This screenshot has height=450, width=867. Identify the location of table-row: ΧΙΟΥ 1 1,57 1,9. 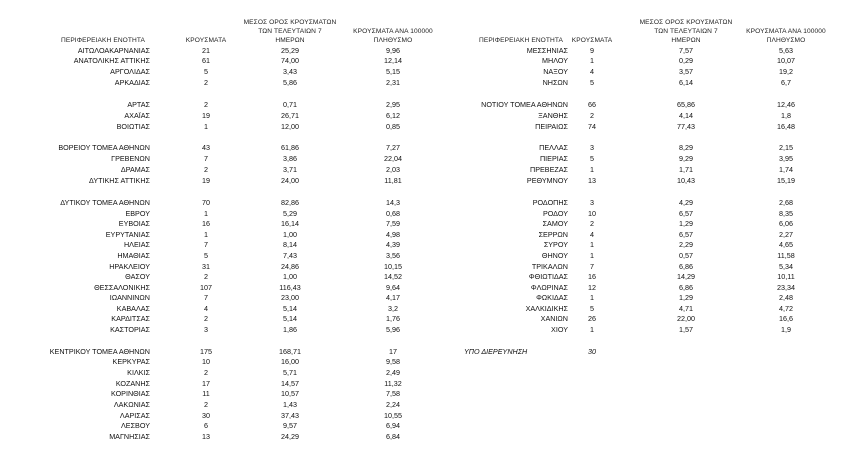
(656, 330).